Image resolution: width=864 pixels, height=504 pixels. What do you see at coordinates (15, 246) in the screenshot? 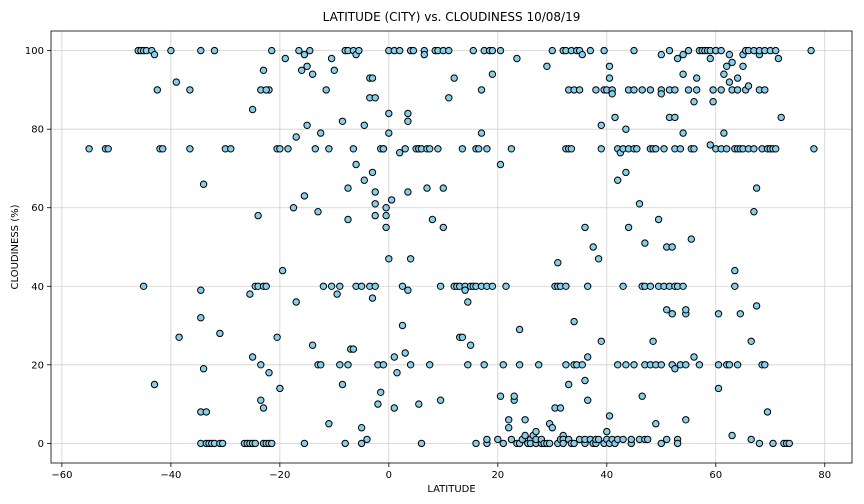
I see `y-axis-label: CLOUDINESS (%)` at bounding box center [15, 246].